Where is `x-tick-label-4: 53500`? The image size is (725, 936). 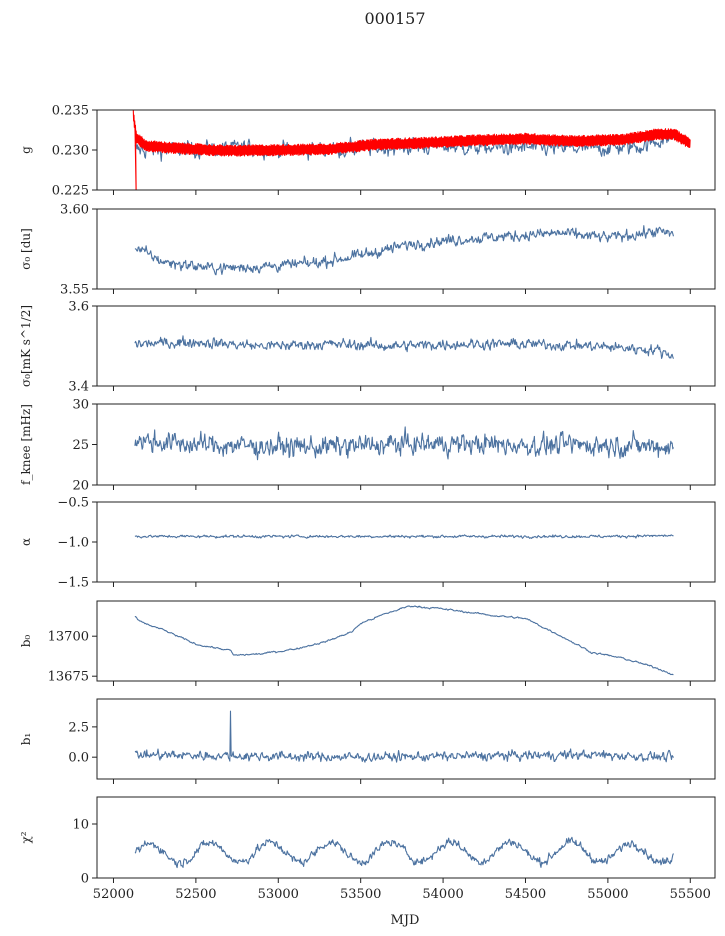 x-tick-label-4: 53500 is located at coordinates (360, 894).